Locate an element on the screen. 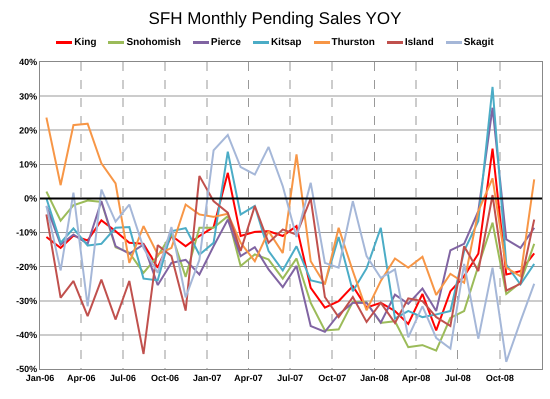 This screenshot has height=399, width=550. legend-label: Island is located at coordinates (419, 42).